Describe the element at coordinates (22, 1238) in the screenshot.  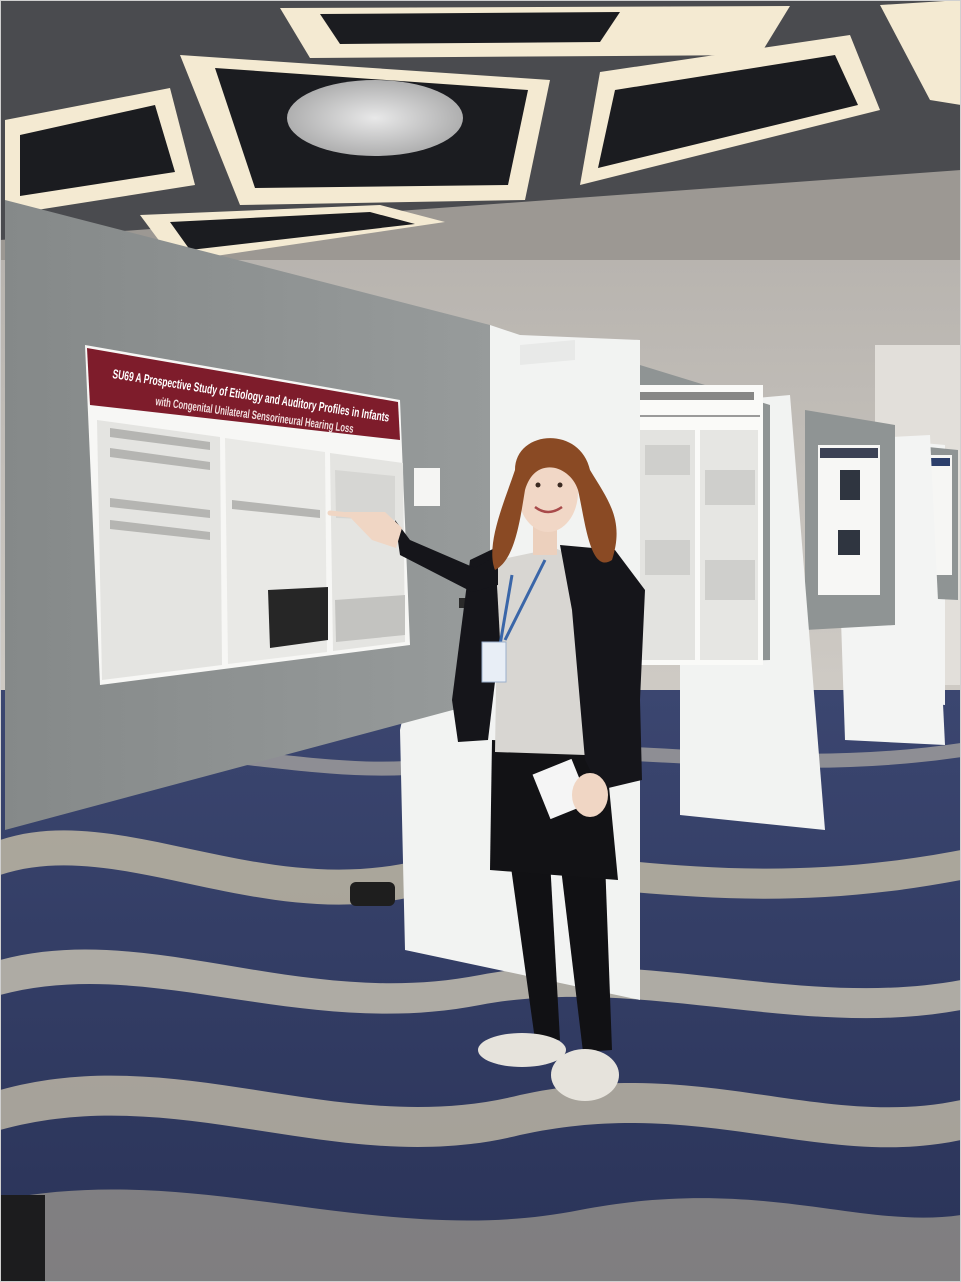
I see `chair-edge` at that location.